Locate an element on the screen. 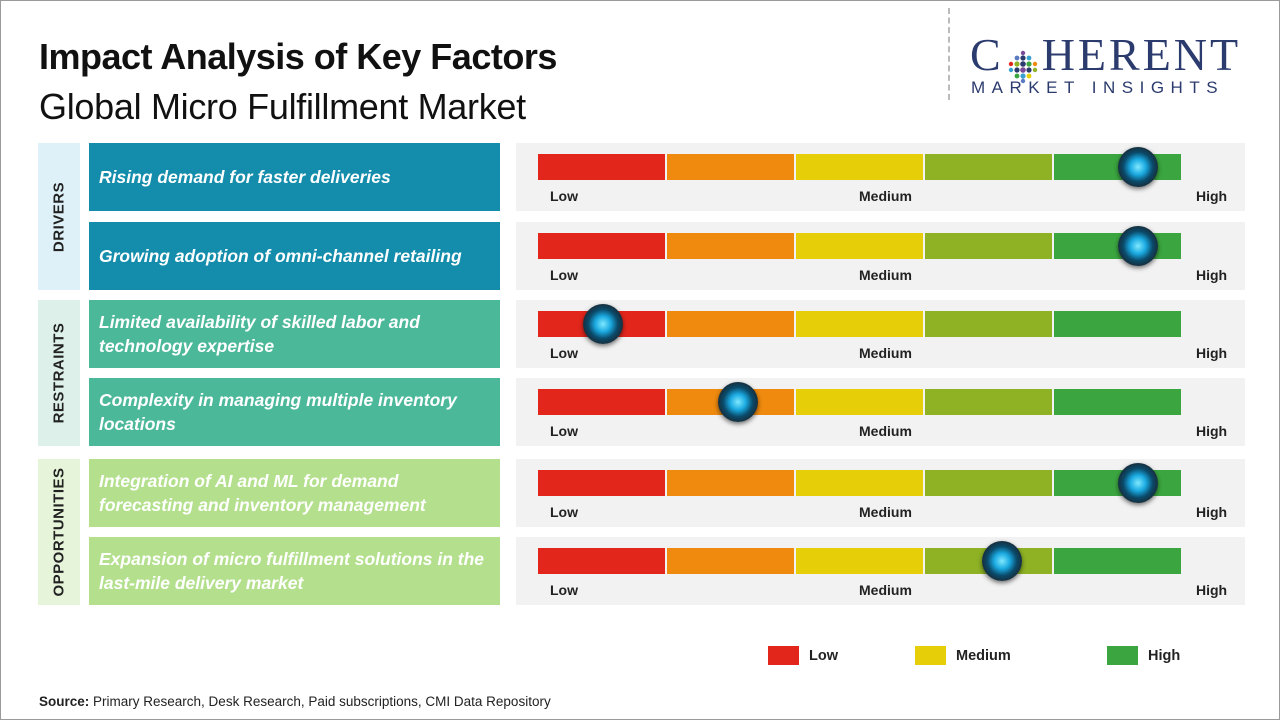  category-label: DRIVERS is located at coordinates (59, 216).